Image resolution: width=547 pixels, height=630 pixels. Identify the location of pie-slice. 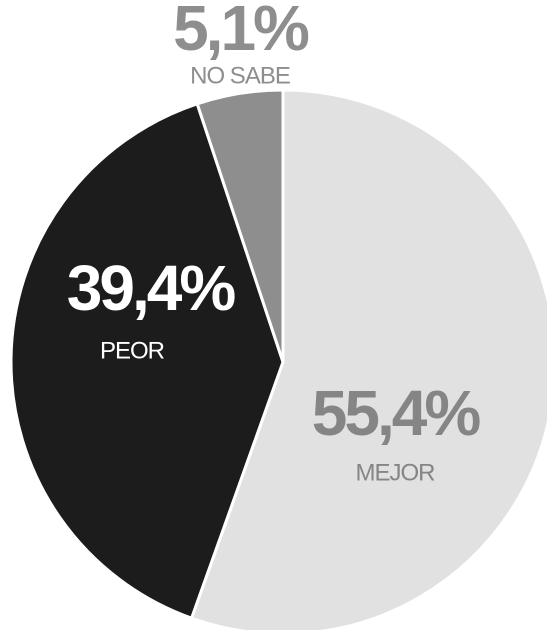
(240, 226).